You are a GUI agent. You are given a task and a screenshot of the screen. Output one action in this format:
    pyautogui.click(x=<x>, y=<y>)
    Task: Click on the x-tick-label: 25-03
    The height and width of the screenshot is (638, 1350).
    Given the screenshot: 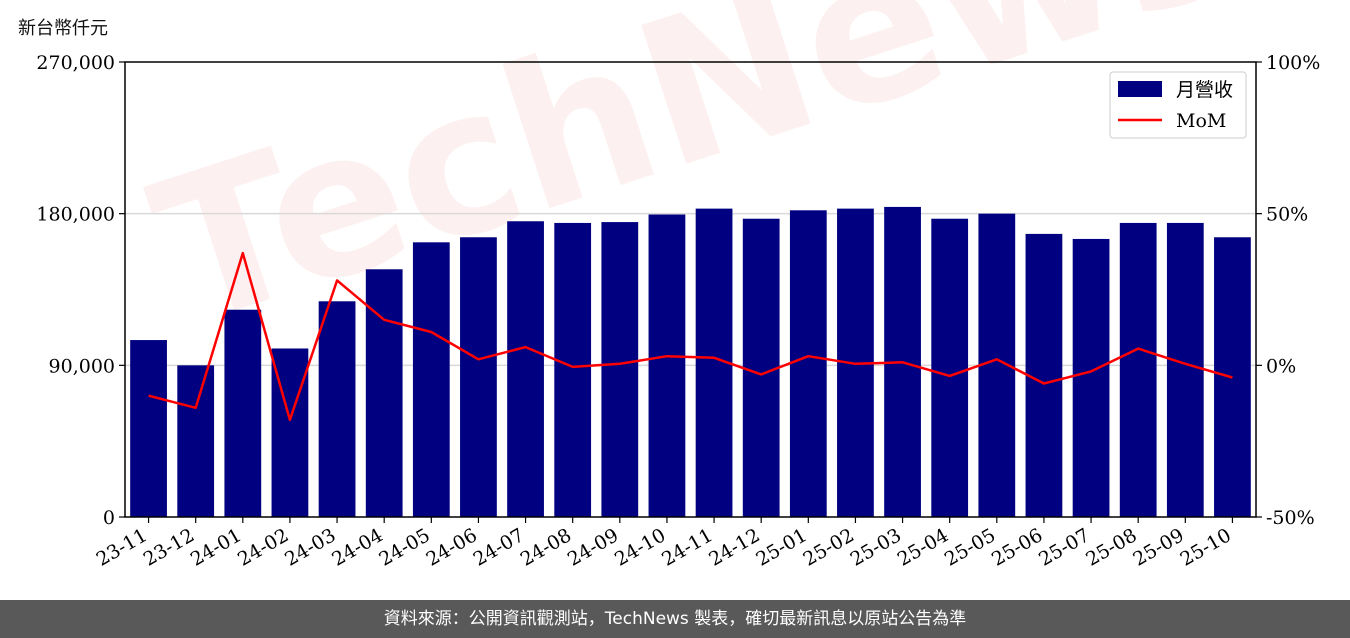 What is the action you would take?
    pyautogui.click(x=876, y=547)
    